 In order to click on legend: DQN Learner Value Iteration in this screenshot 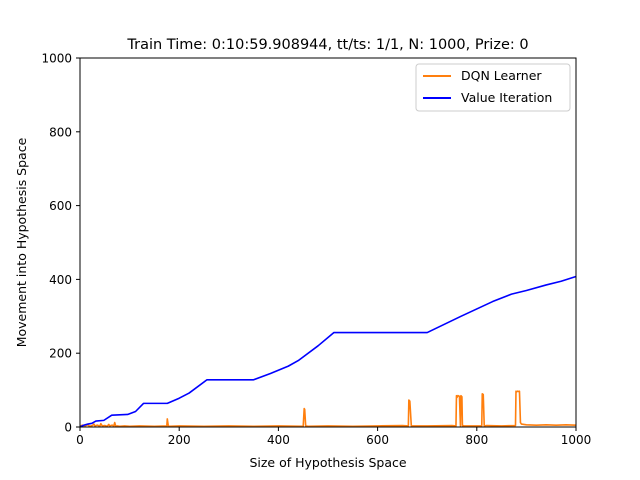, I will do `click(493, 87)`.